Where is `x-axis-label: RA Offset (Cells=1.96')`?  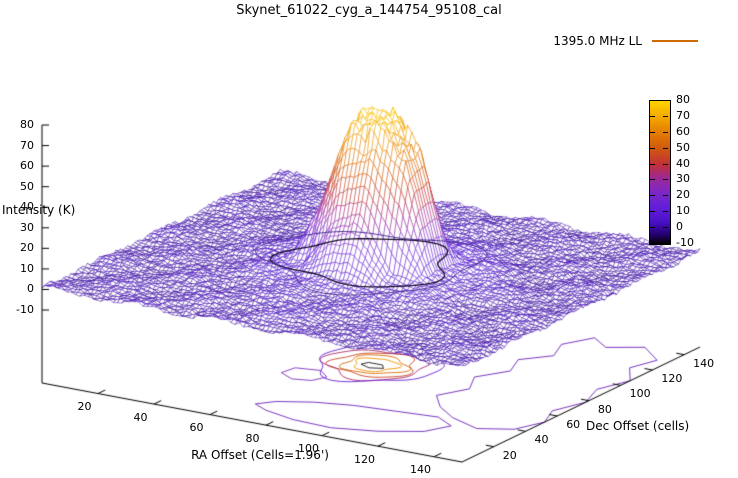
x-axis-label: RA Offset (Cells=1.96') is located at coordinates (260, 455).